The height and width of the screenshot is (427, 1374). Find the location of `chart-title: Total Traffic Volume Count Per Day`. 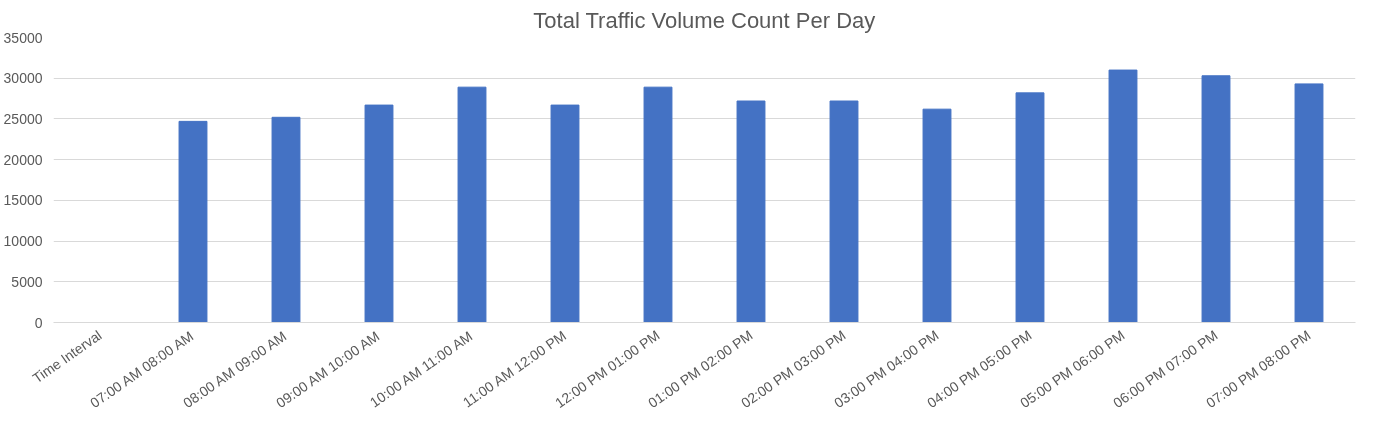

chart-title: Total Traffic Volume Count Per Day is located at coordinates (704, 20).